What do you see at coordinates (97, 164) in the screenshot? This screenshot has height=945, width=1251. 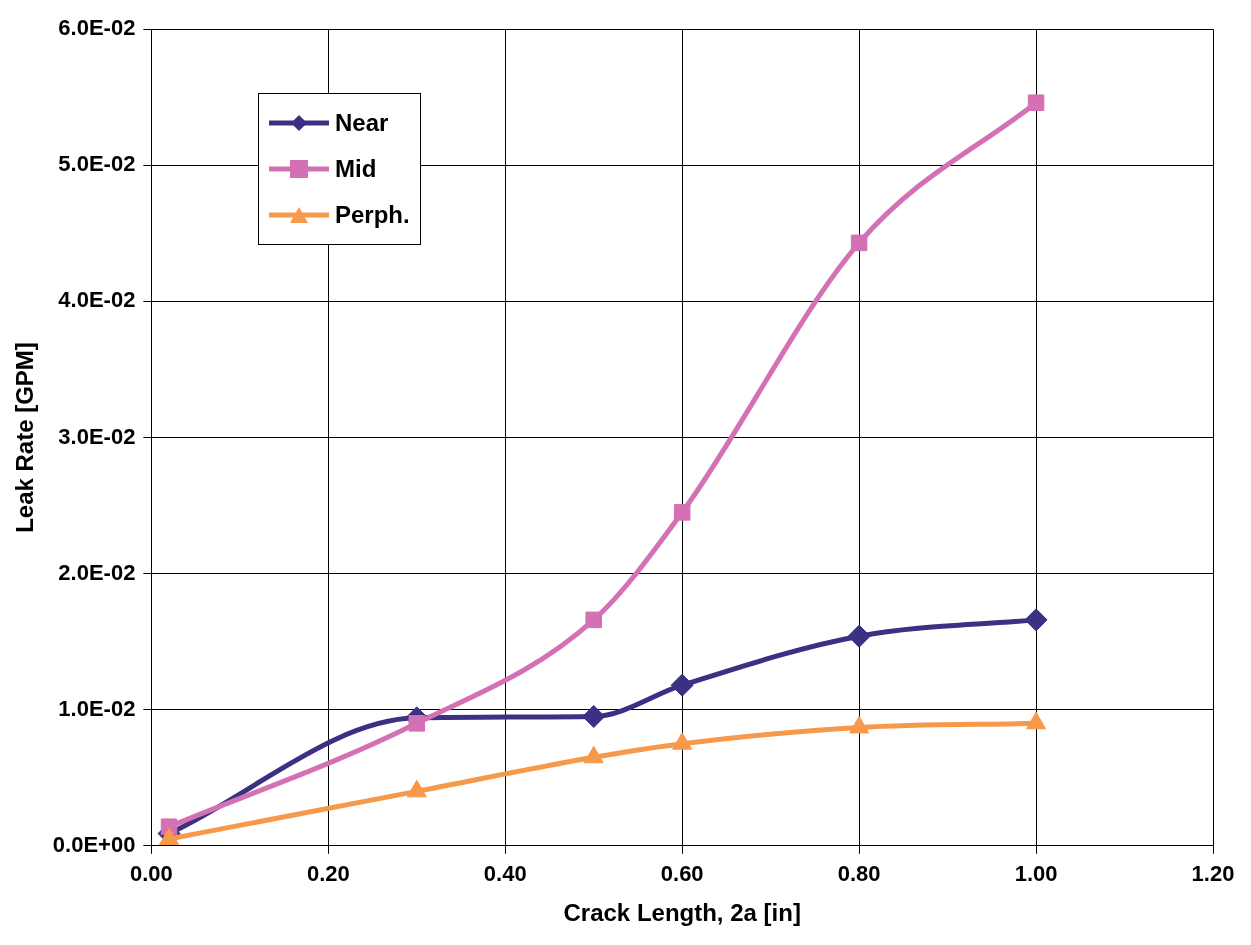 I see `y-tick-label: 5.0E-02` at bounding box center [97, 164].